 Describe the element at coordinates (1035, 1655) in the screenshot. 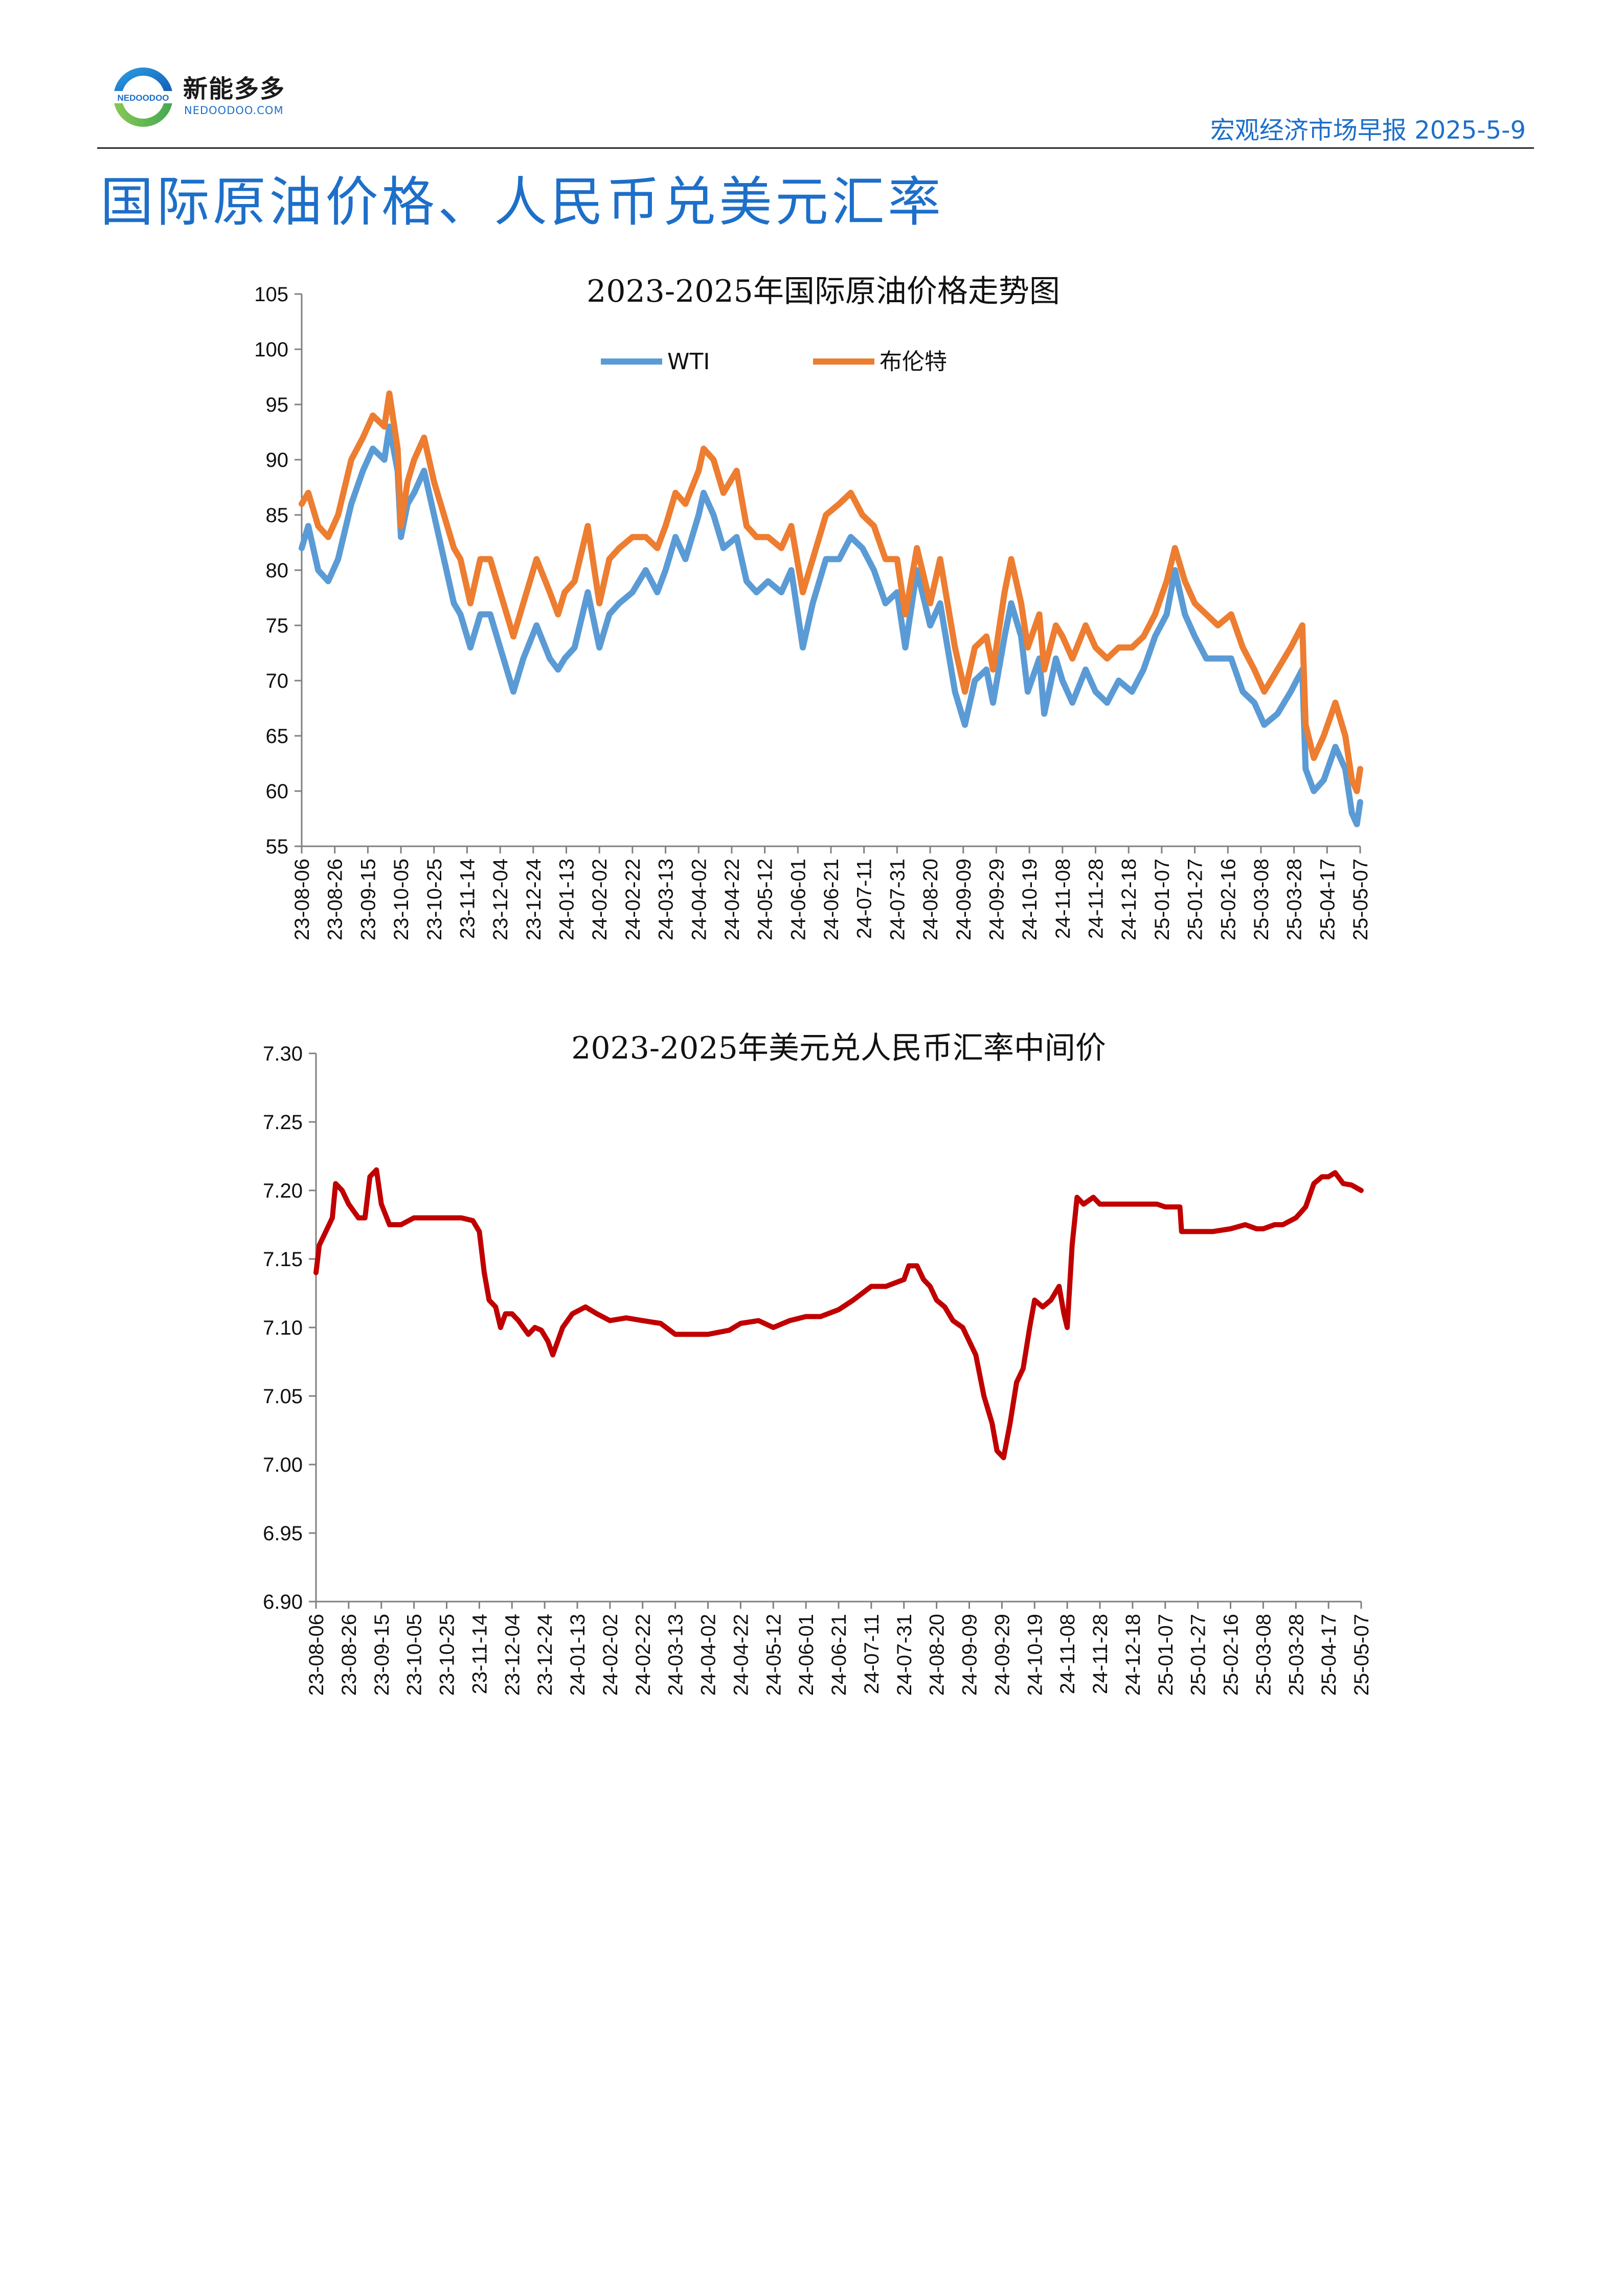

I see `fx-x-tick-label: 24-10-19` at that location.